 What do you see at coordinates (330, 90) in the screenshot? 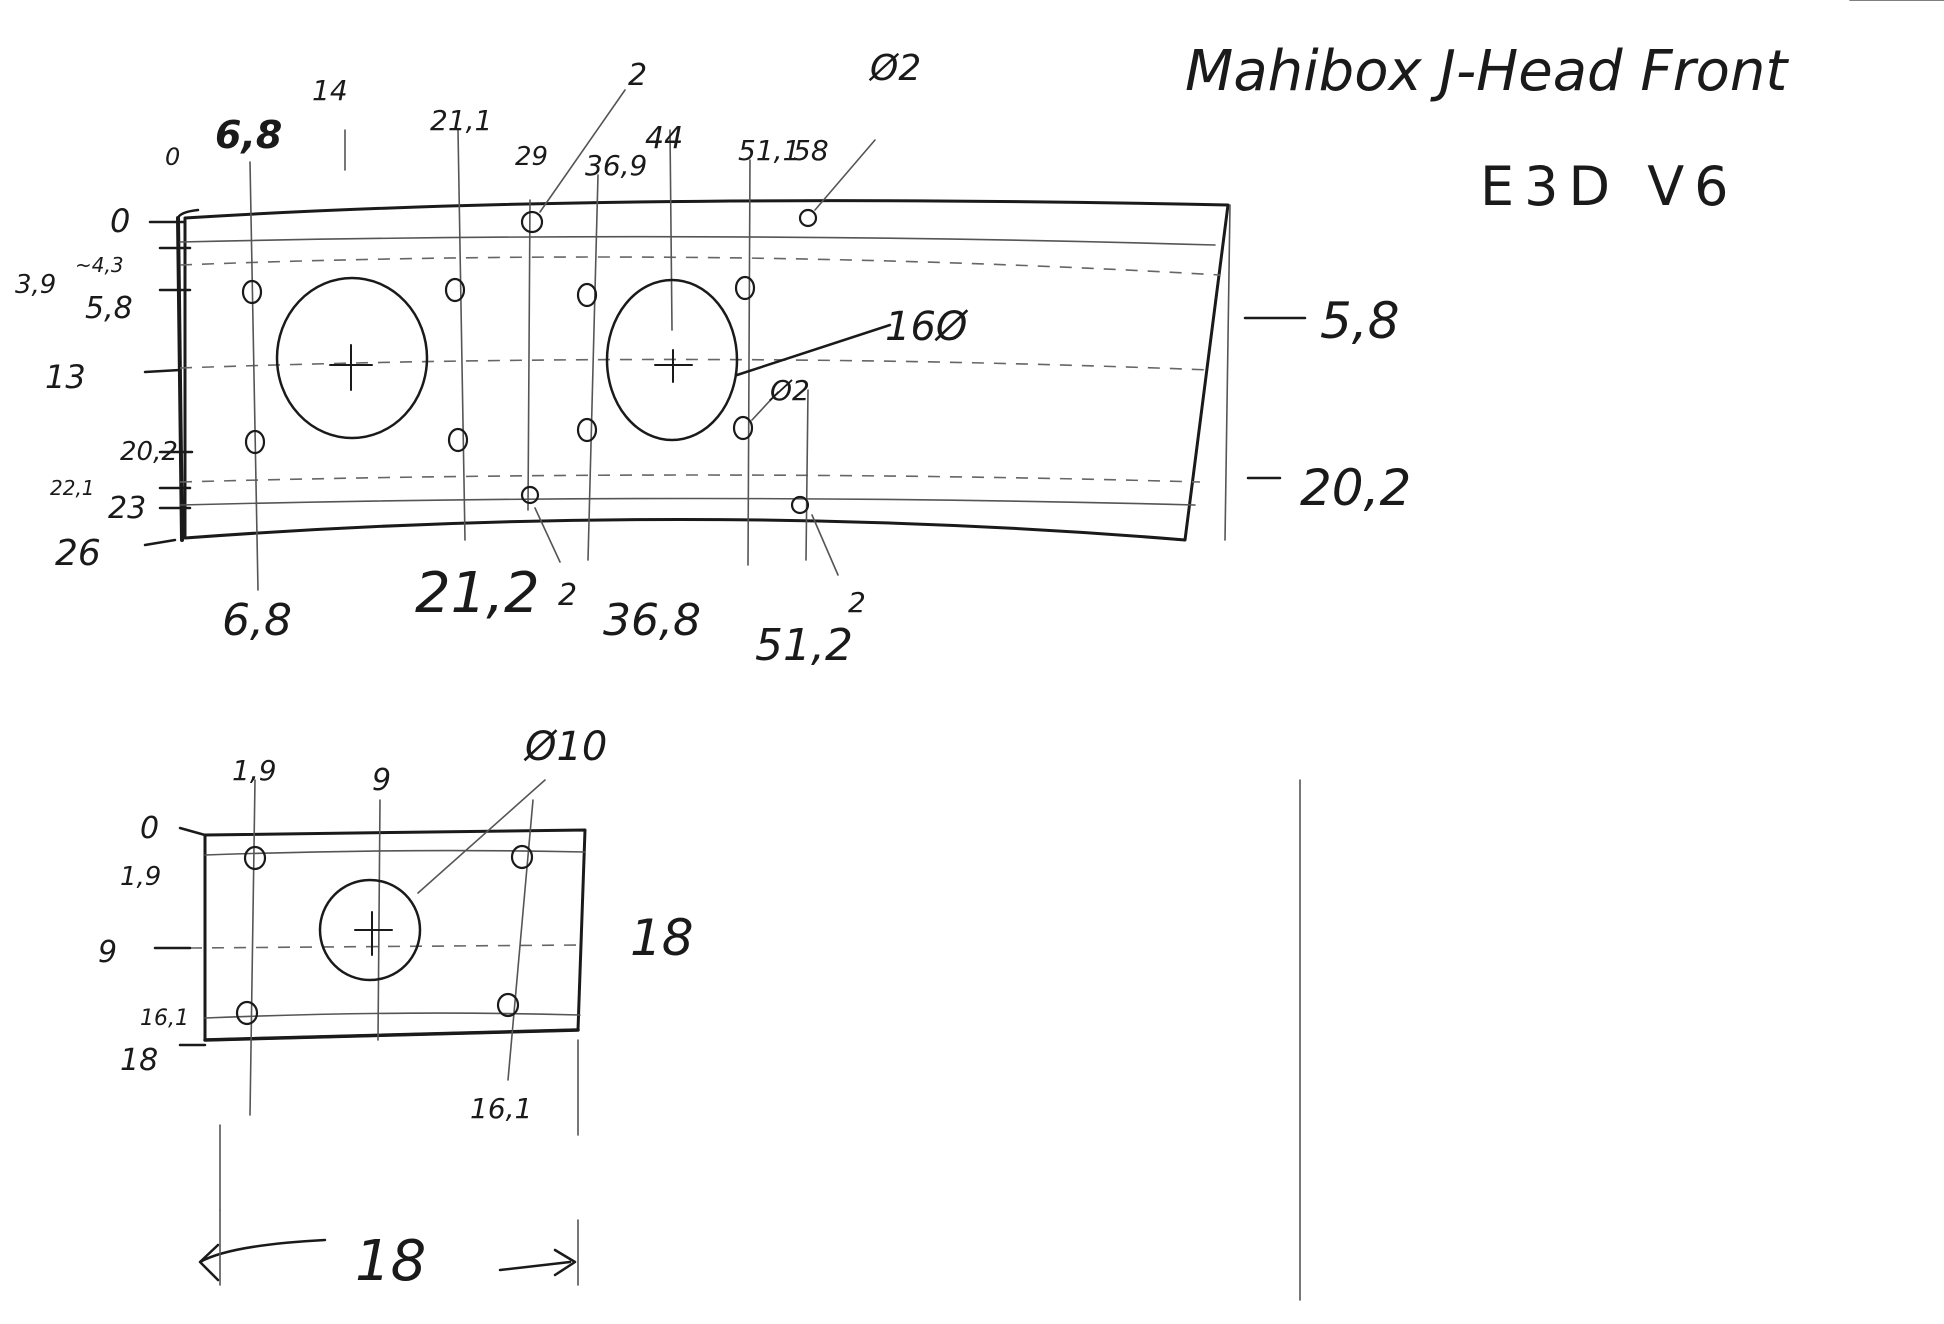
I see `x-label: 14` at bounding box center [330, 90].